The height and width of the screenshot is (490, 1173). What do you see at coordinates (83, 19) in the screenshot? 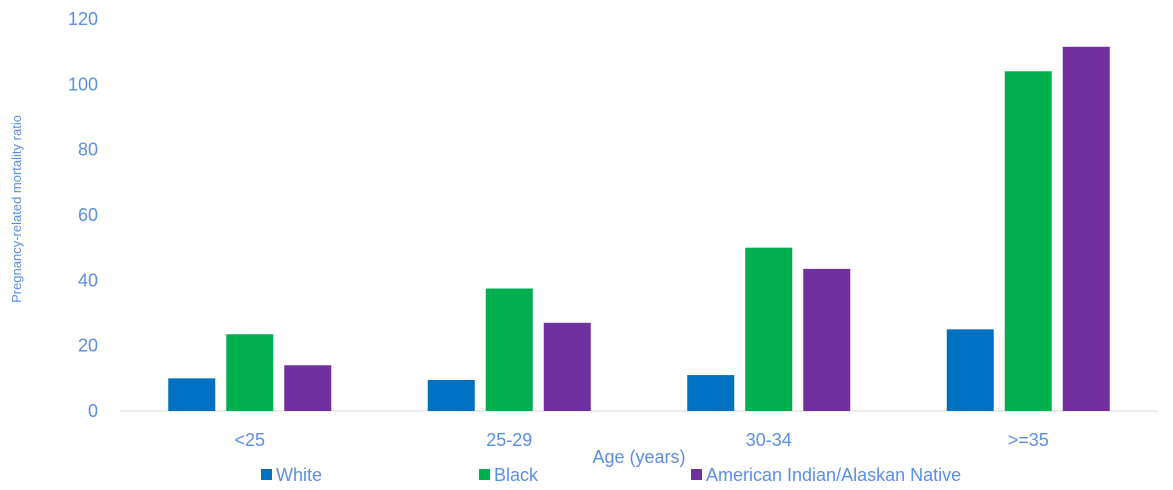
I see `y-tick-label: 120` at bounding box center [83, 19].